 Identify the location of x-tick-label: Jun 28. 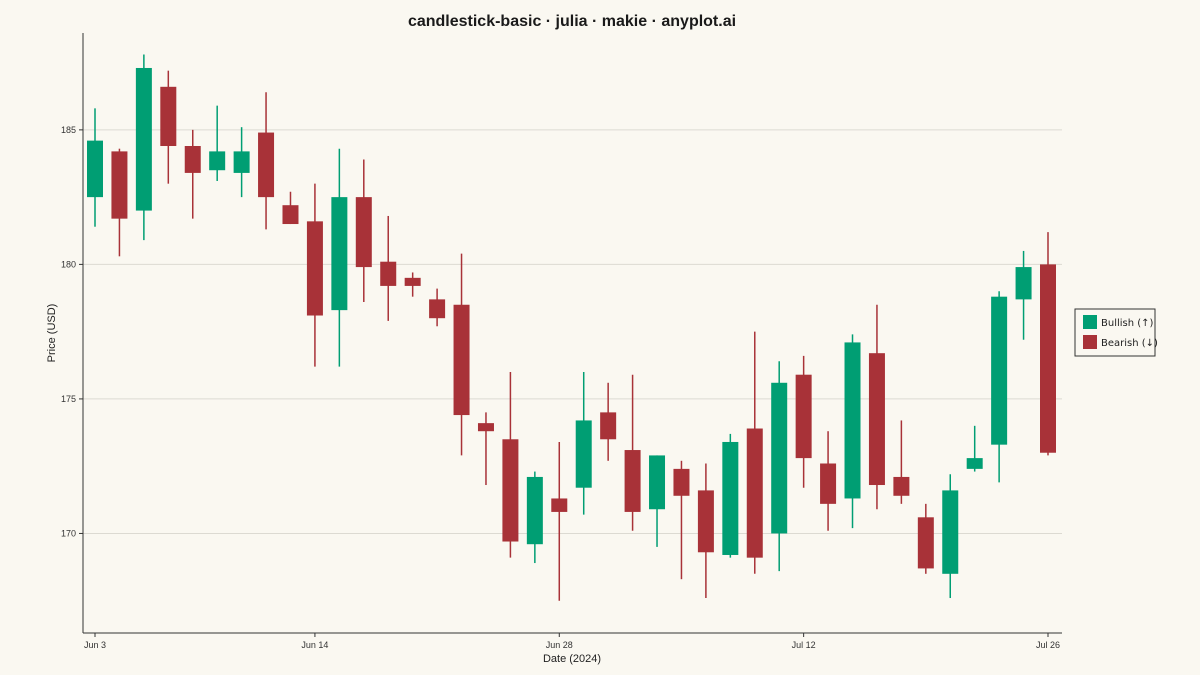
(559, 645).